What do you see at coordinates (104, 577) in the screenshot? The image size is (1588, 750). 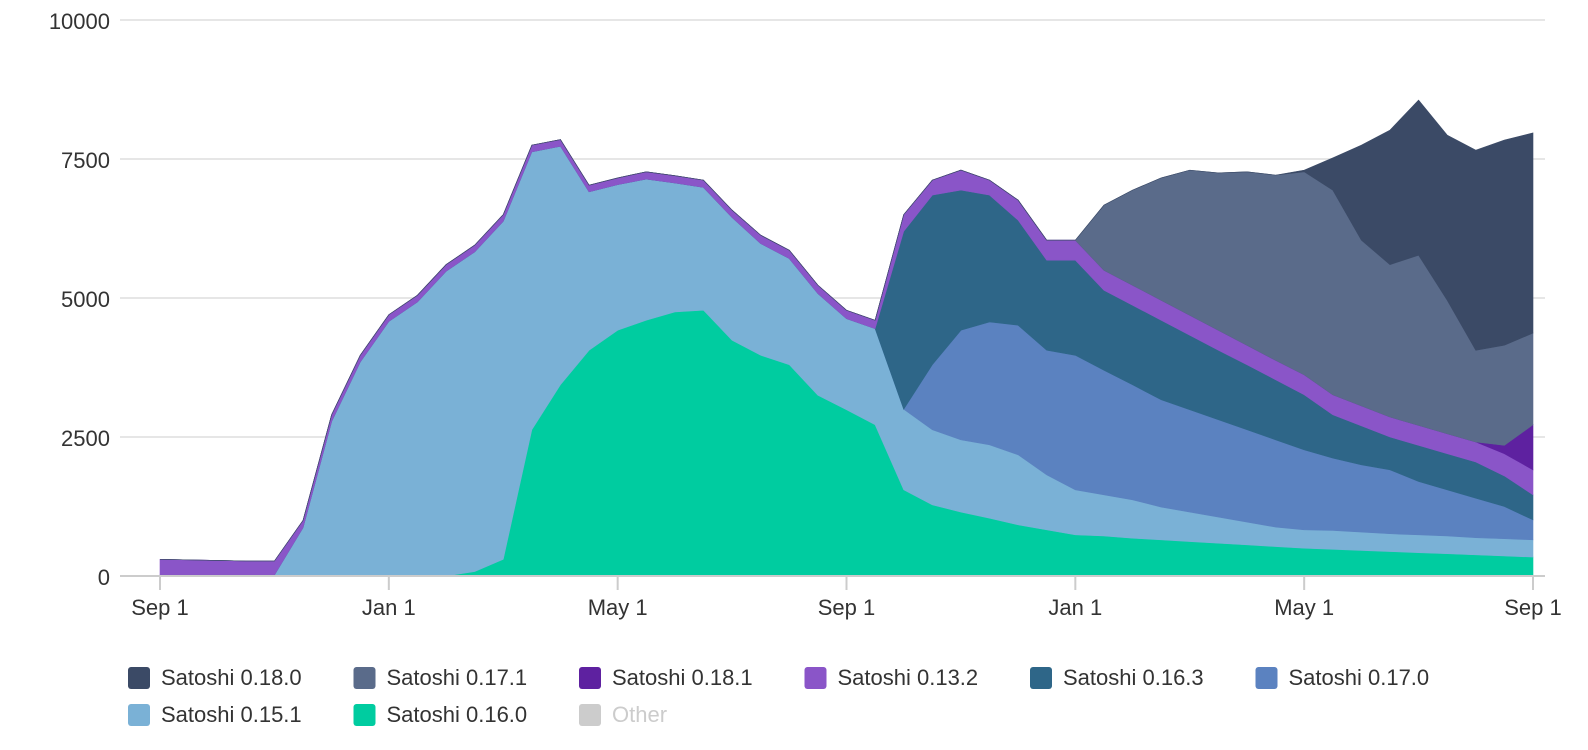 I see `y-tick-label: 0` at bounding box center [104, 577].